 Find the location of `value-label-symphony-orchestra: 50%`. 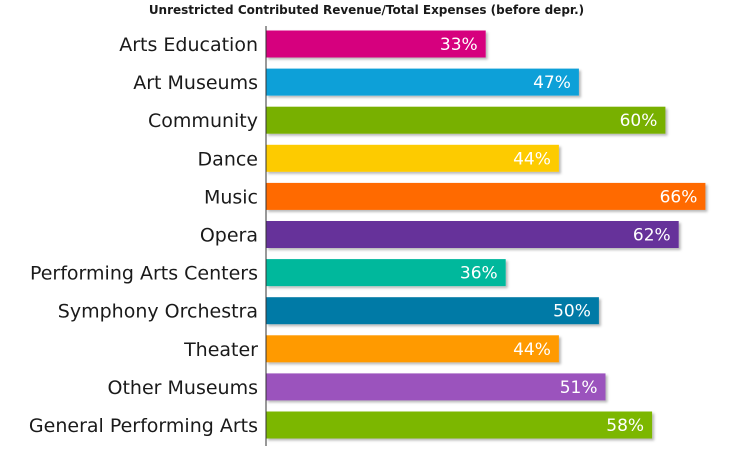

value-label-symphony-orchestra: 50% is located at coordinates (572, 312).